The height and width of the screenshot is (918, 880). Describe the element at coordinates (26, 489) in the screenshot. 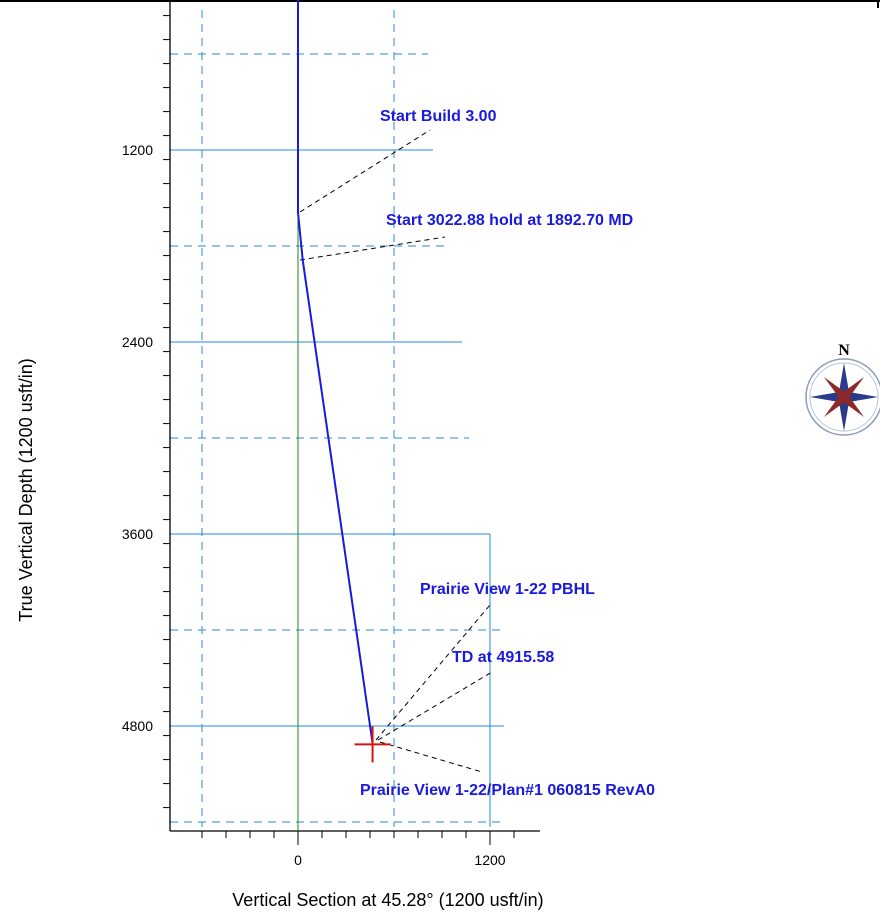

I see `y-axis-title: True Vertical Depth (1200 usft/in)` at that location.